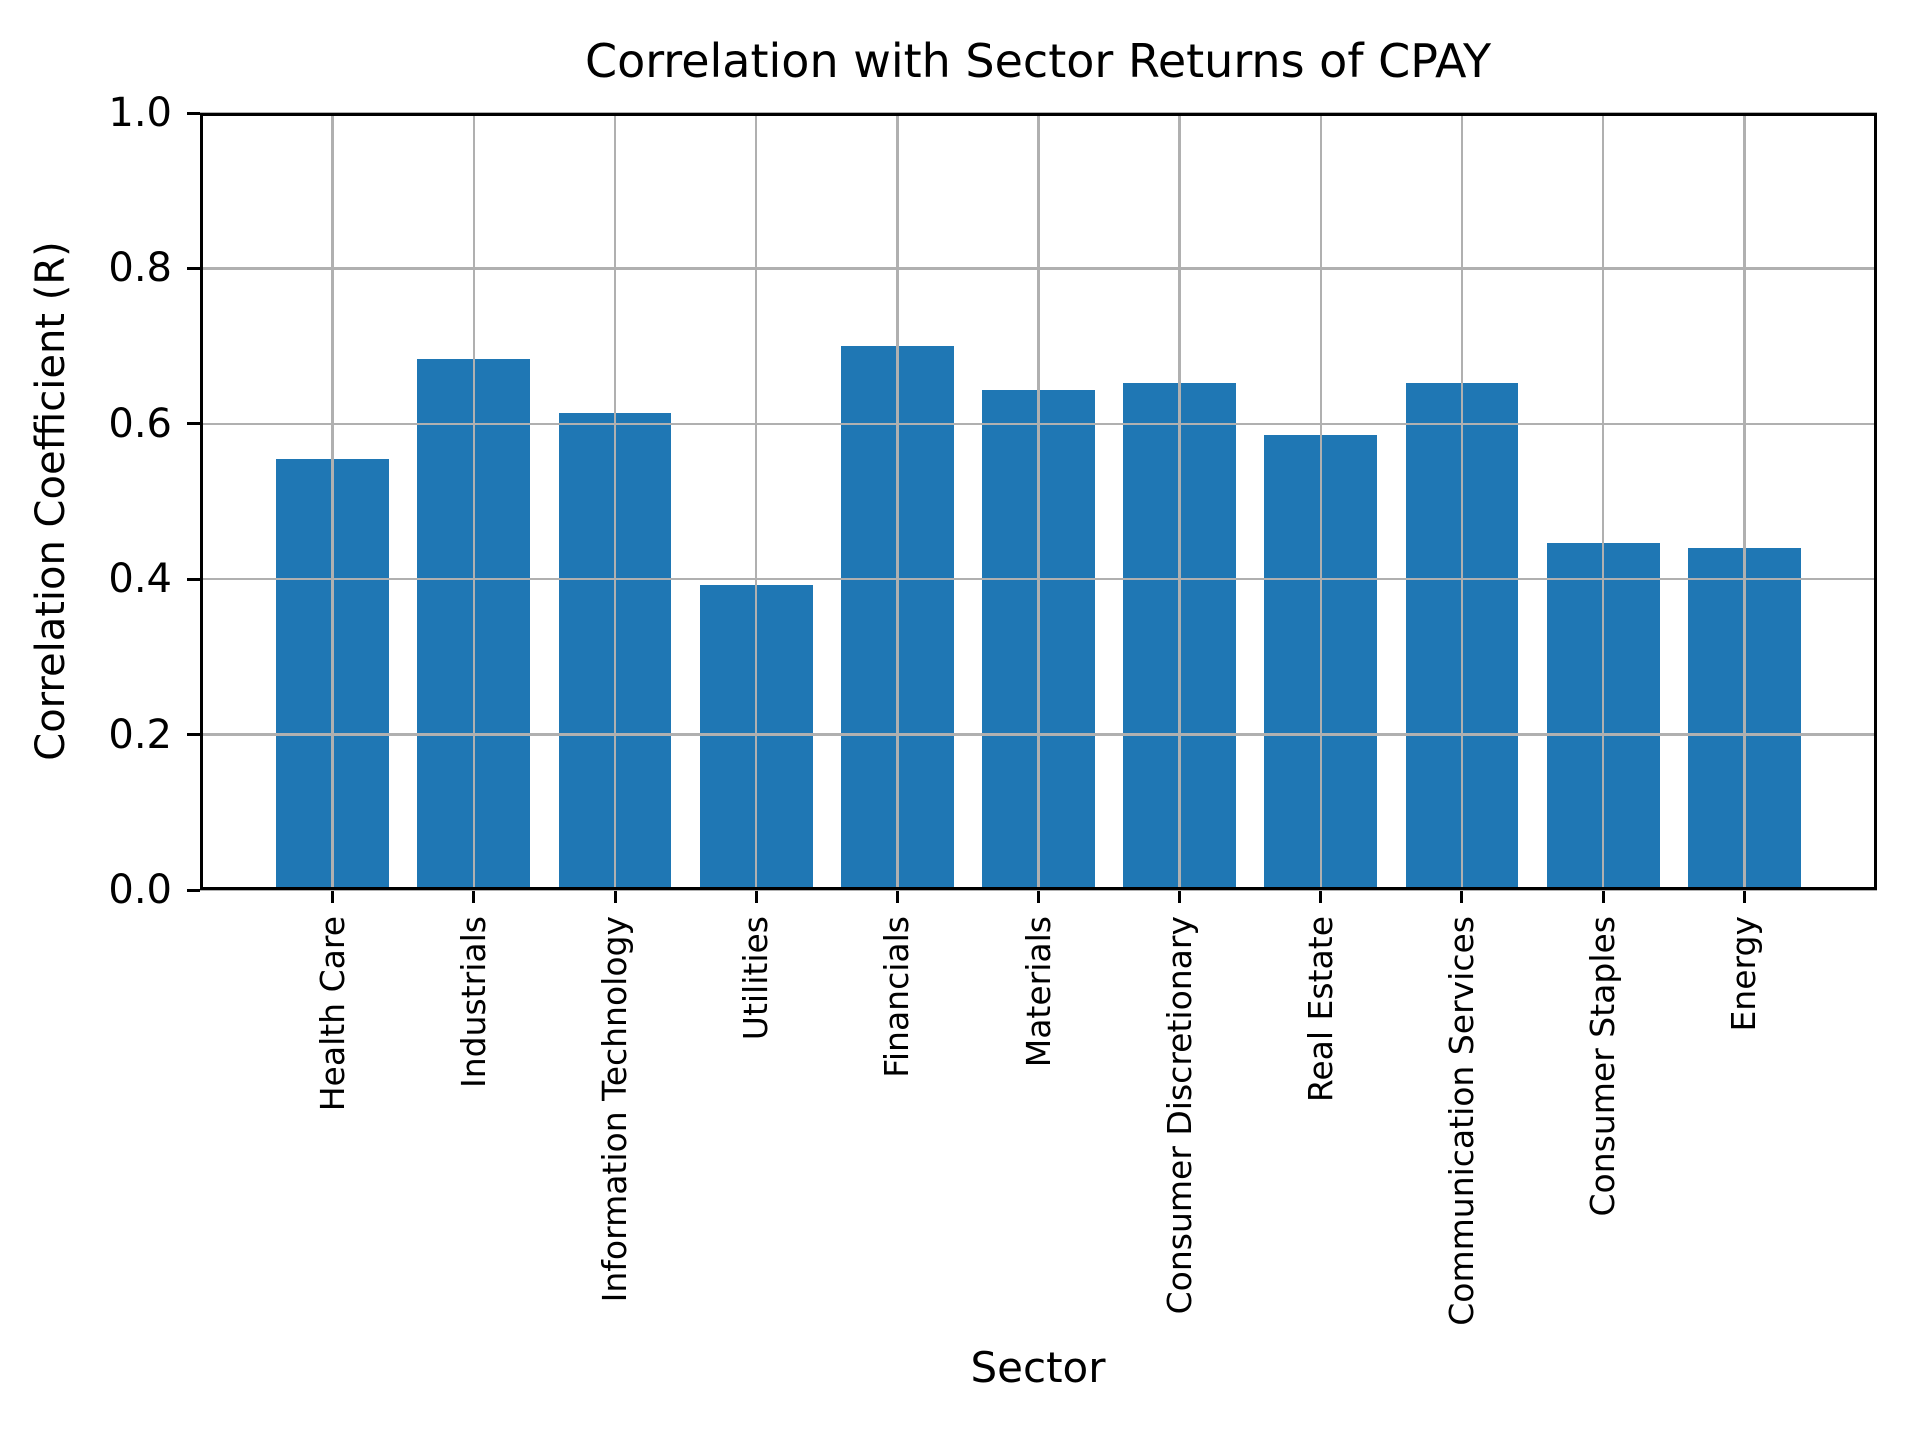 This screenshot has height=1440, width=1920. Describe the element at coordinates (193, 113) in the screenshot. I see `y-tick-mark-1.0` at that location.